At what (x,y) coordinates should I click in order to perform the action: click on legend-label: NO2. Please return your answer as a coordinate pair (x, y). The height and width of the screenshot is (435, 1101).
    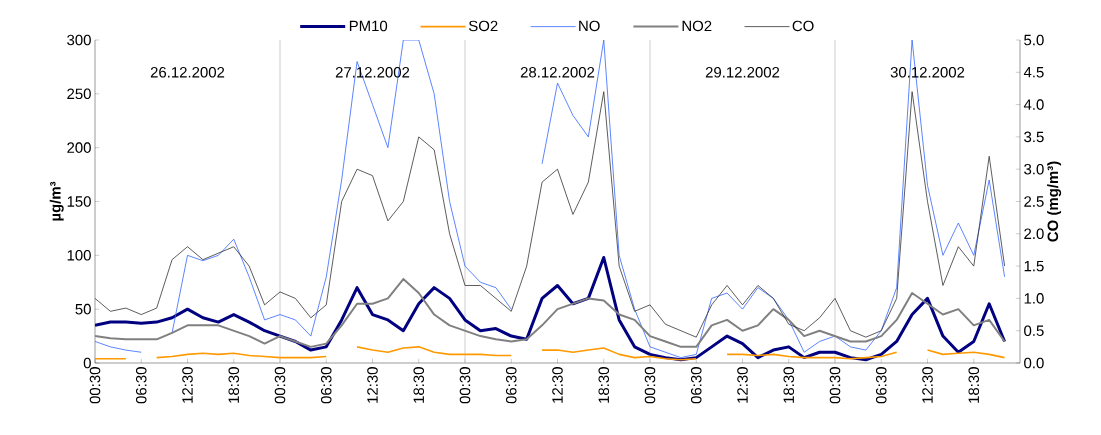
    Looking at the image, I should click on (697, 26).